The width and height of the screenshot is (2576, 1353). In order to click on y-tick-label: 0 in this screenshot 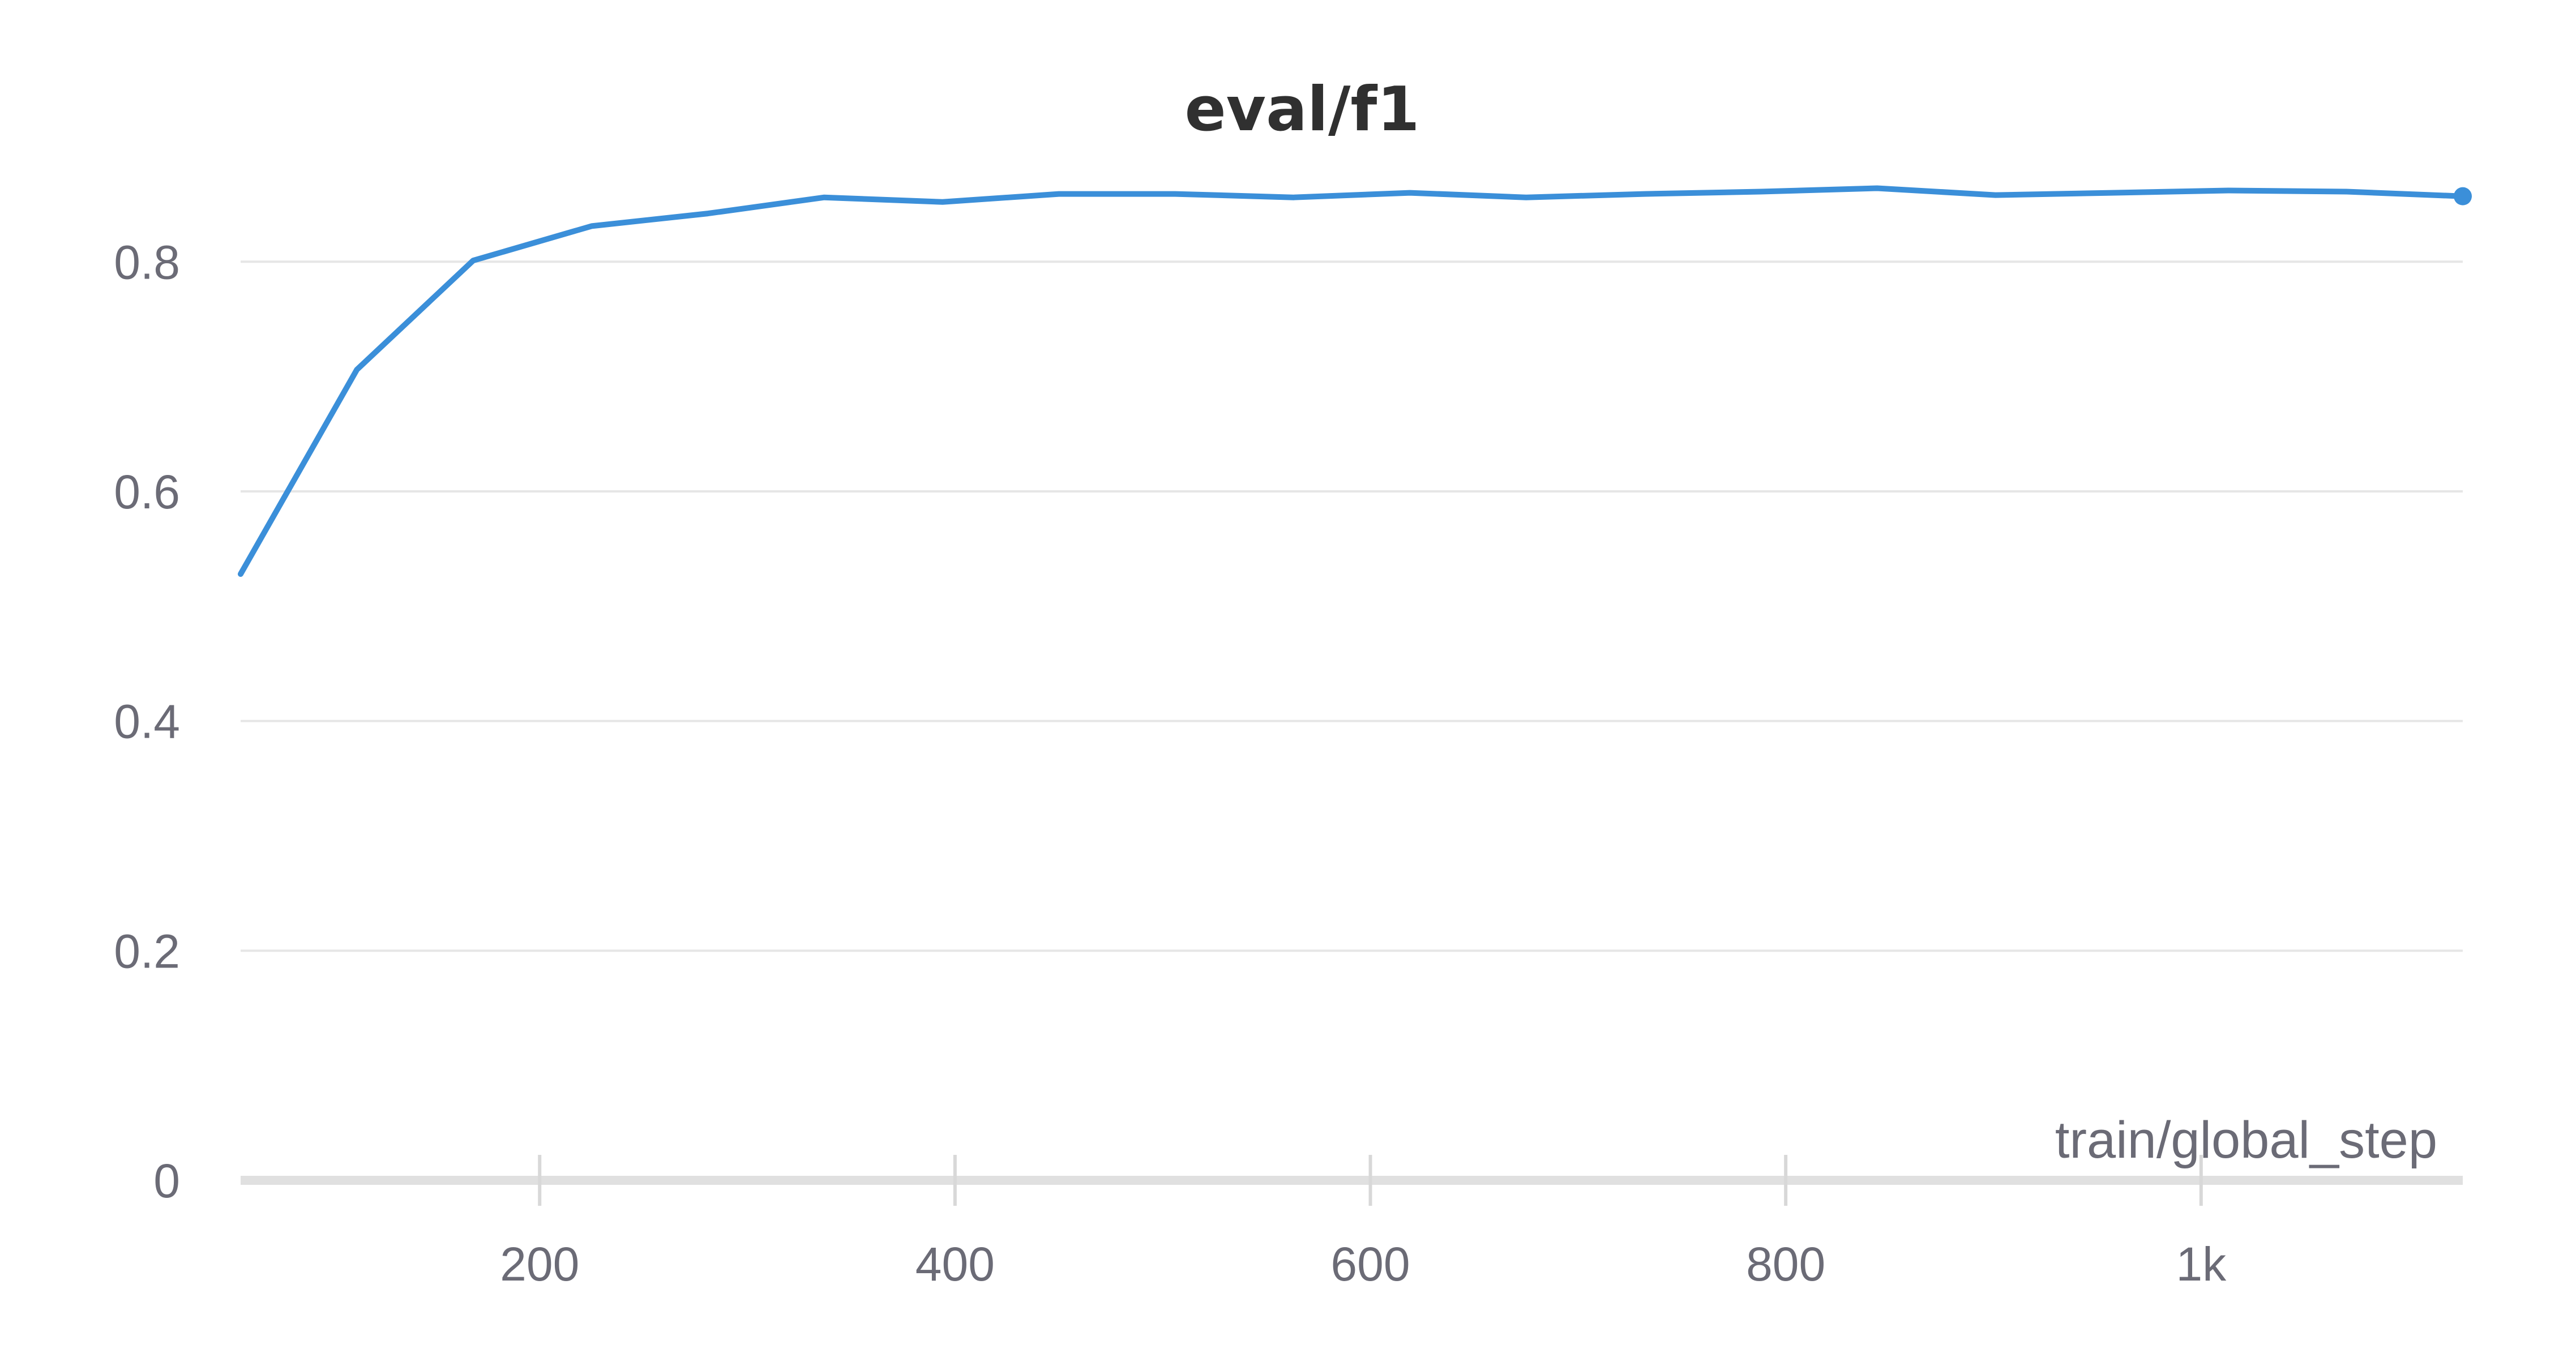, I will do `click(166, 1181)`.